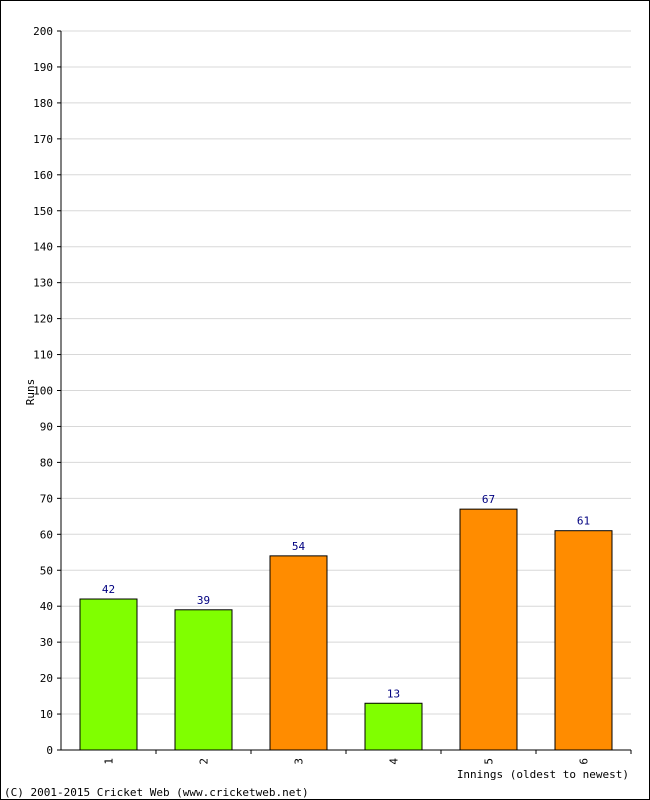 This screenshot has width=650, height=800. Describe the element at coordinates (43, 211) in the screenshot. I see `y-tick-label: 150` at that location.